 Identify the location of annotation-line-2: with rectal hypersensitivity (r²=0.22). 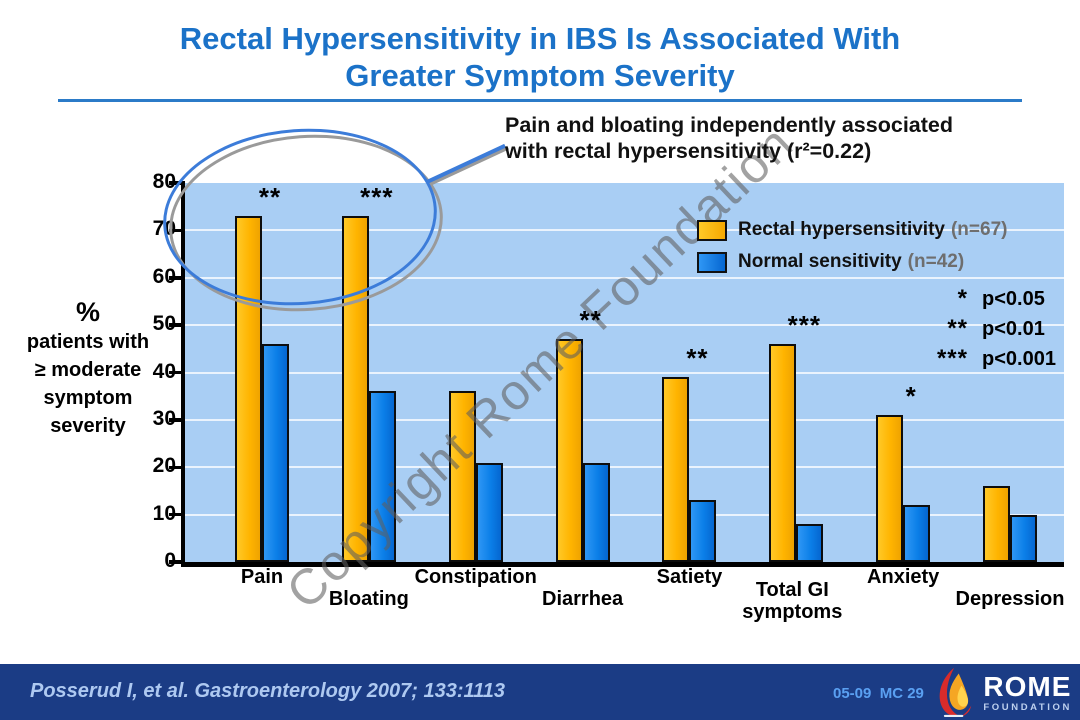
(688, 151).